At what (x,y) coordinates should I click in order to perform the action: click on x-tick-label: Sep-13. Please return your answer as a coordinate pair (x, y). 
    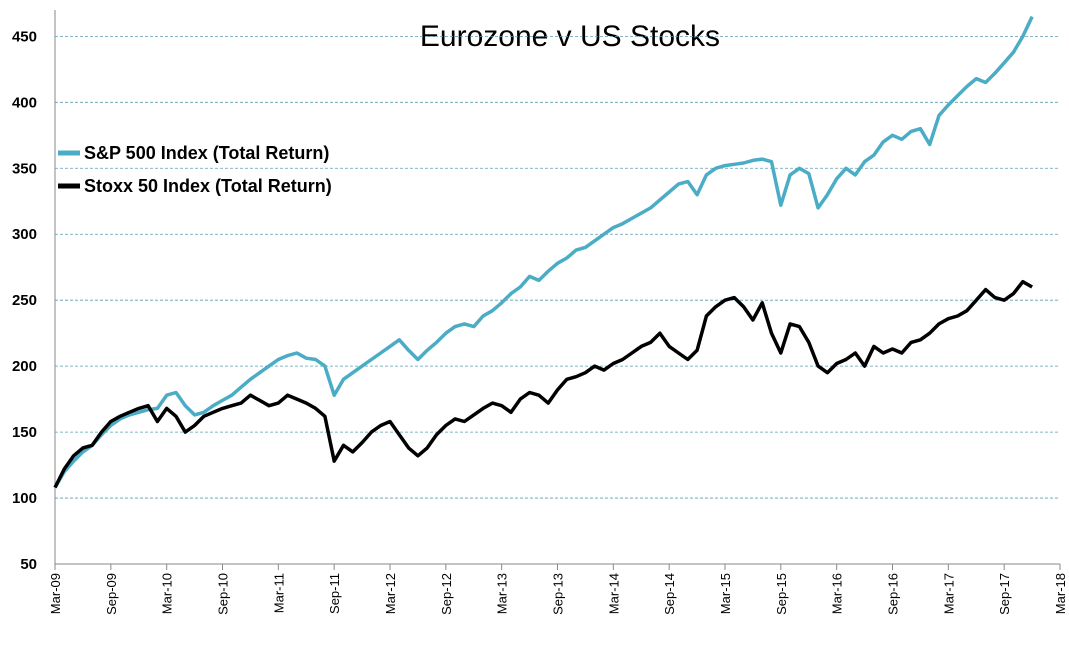
    Looking at the image, I should click on (558, 594).